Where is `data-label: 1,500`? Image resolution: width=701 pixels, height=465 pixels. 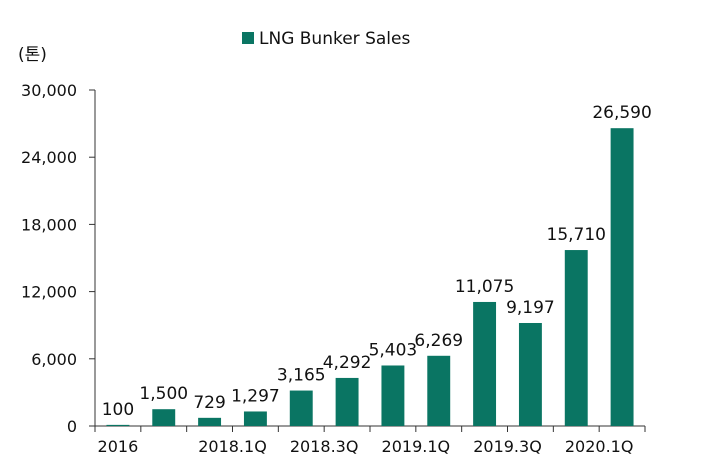 data-label: 1,500 is located at coordinates (163, 394).